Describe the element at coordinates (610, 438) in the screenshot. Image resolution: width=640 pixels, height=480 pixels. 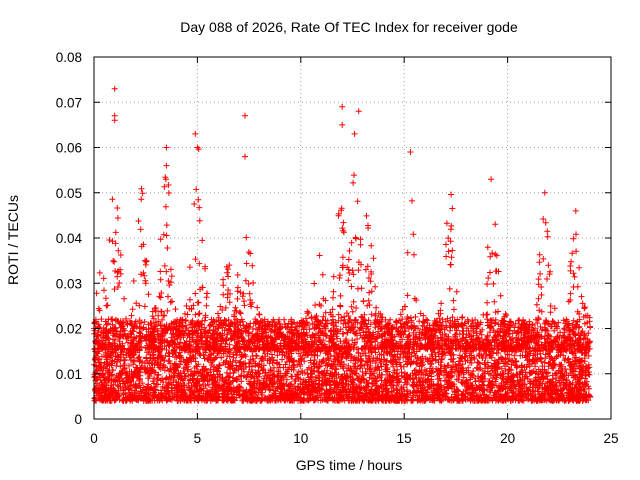
I see `x-tick-label: 25` at that location.